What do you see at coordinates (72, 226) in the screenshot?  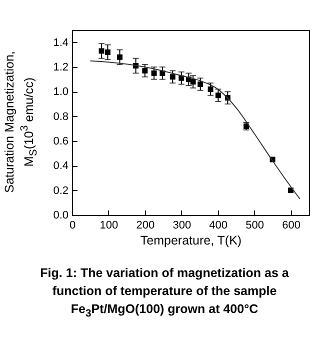 I see `x-tick-label: 0` at bounding box center [72, 226].